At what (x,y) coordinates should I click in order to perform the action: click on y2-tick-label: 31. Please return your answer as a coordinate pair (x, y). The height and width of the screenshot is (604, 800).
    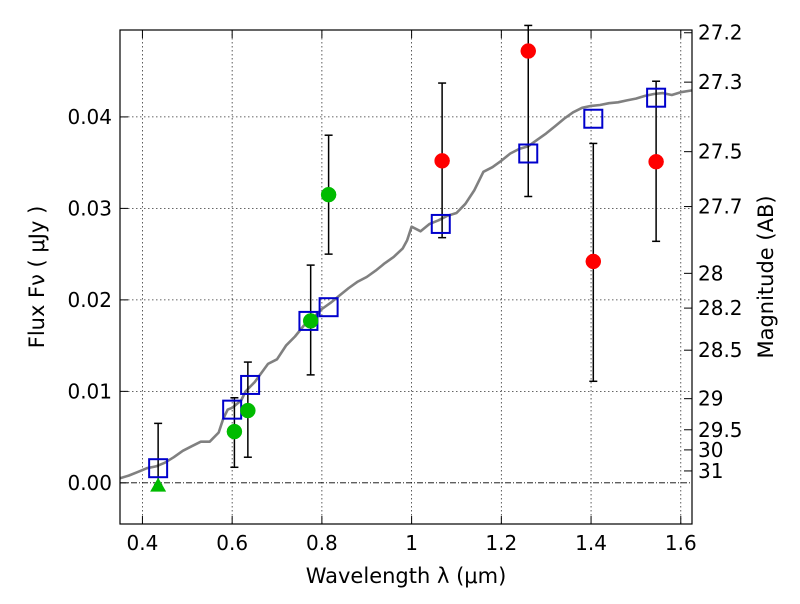
    Looking at the image, I should click on (710, 471).